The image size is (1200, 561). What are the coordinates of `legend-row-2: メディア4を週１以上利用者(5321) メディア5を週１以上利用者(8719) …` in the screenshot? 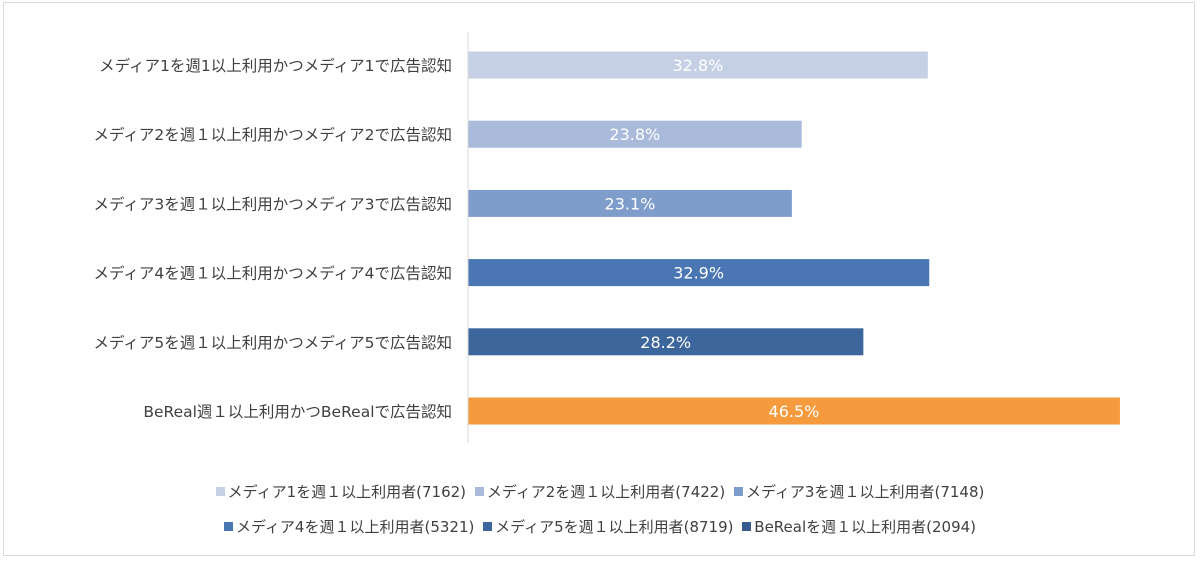 It's located at (600, 526).